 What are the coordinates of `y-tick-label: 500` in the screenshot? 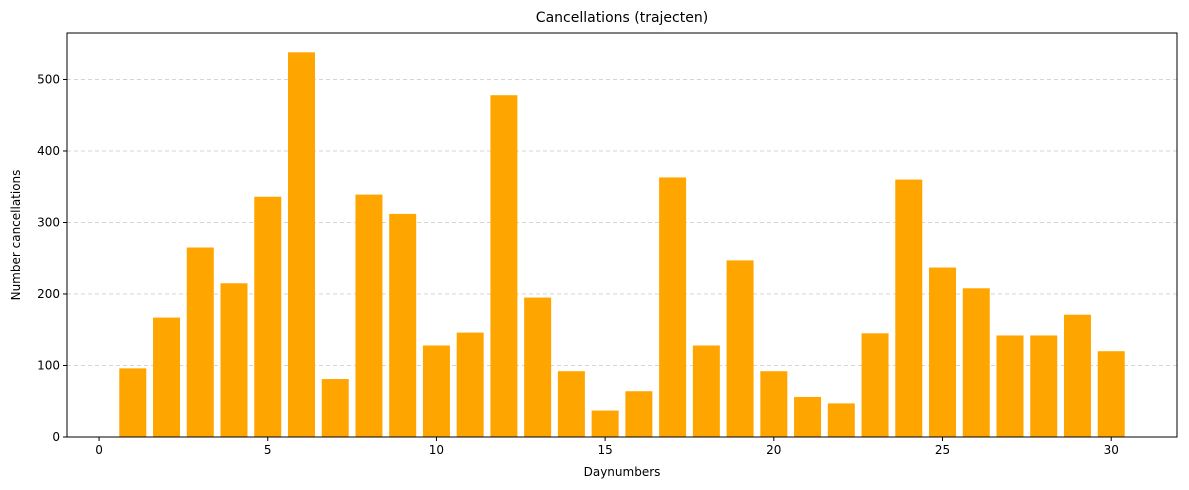 It's located at (48, 79).